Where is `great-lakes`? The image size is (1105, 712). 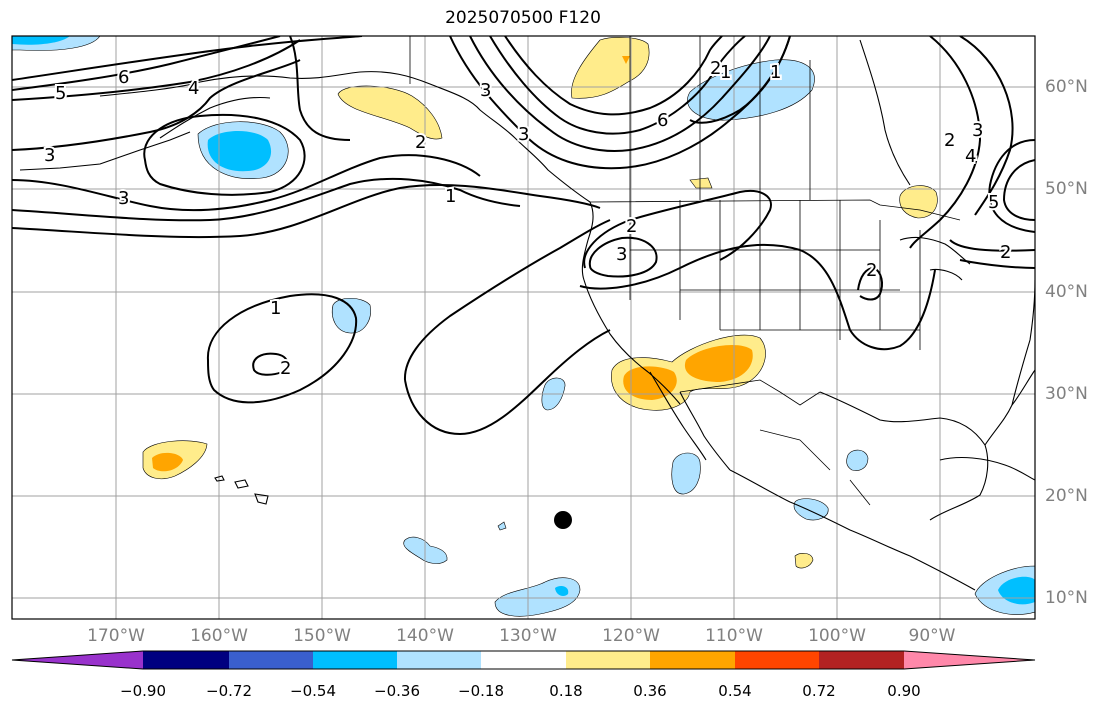 great-lakes is located at coordinates (935, 258).